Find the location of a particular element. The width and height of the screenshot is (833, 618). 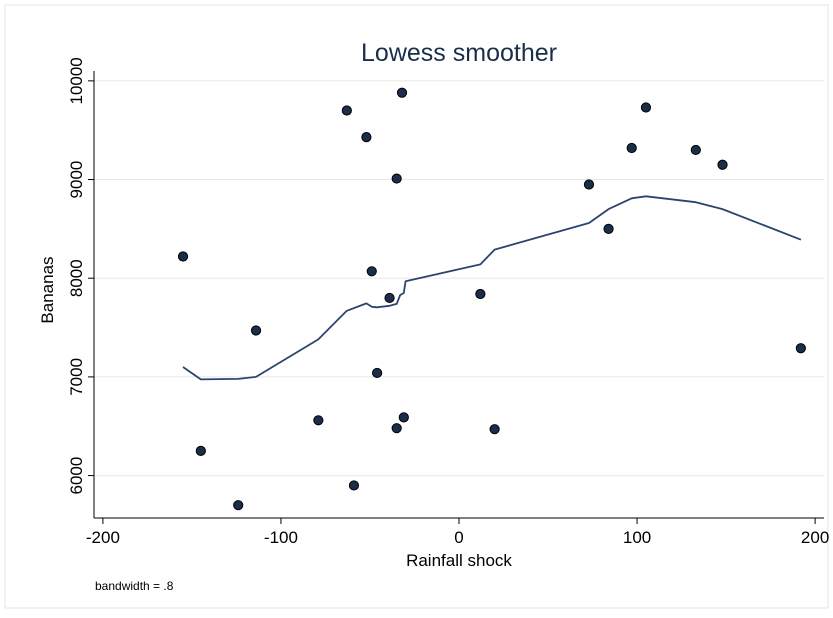

x-tick-label: -100 is located at coordinates (281, 537).